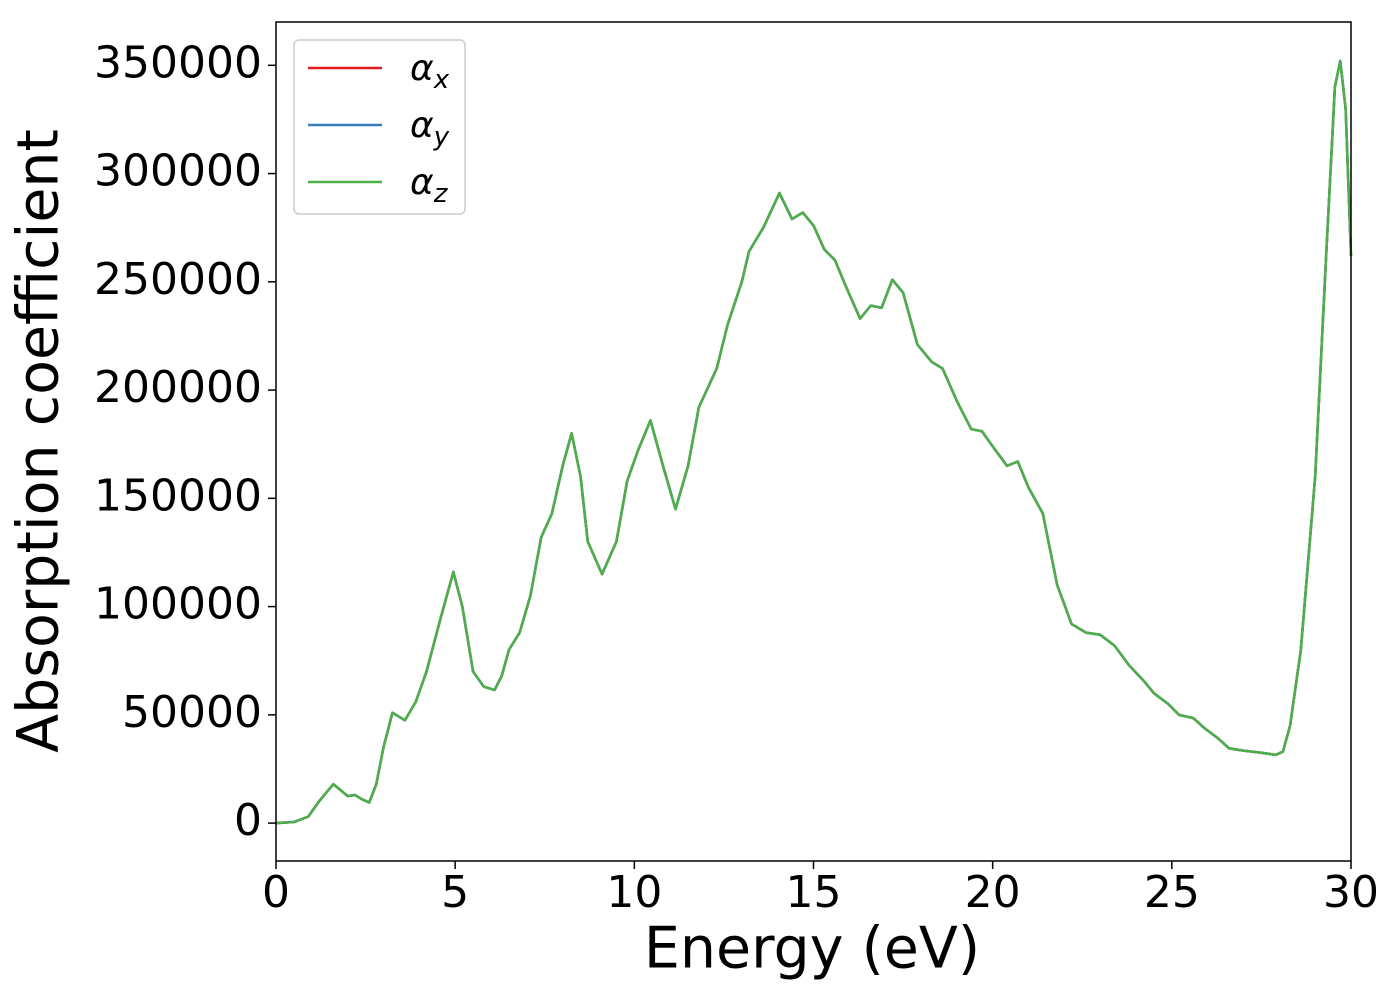 Image resolution: width=1400 pixels, height=1000 pixels. Describe the element at coordinates (178, 604) in the screenshot. I see `y-tick-label: 100000` at that location.